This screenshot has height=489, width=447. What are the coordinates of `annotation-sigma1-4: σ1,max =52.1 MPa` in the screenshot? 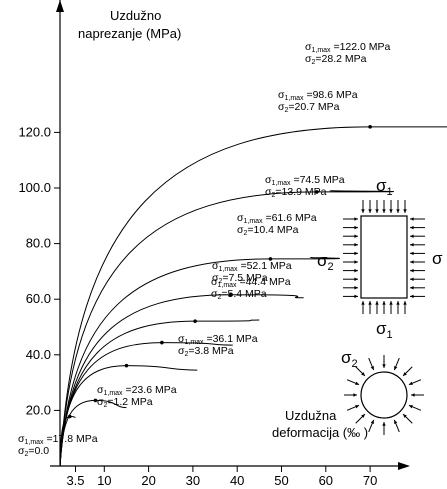 It's located at (252, 266).